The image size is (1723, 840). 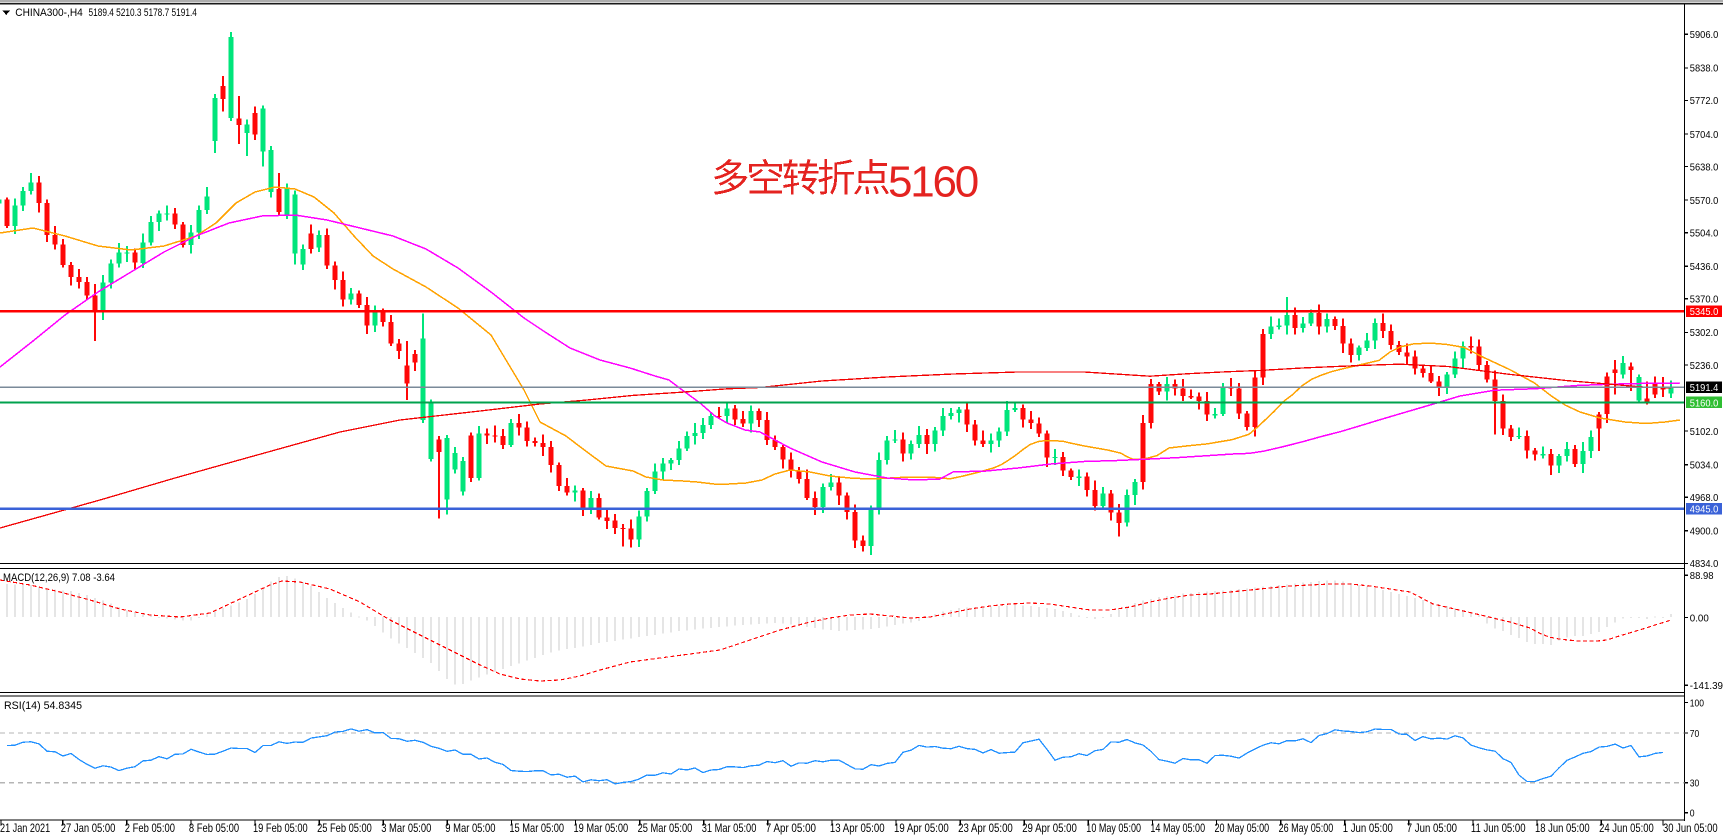 What do you see at coordinates (1697, 703) in the screenshot?
I see `svg-text: 100` at bounding box center [1697, 703].